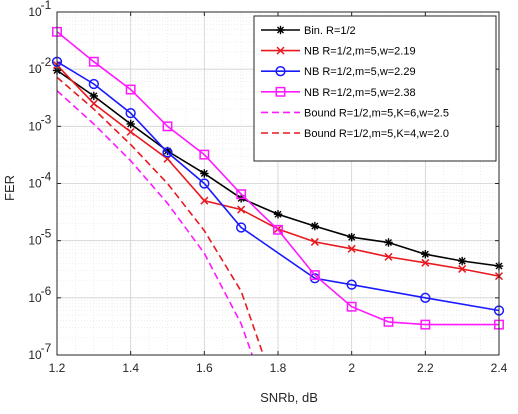 The image size is (518, 414). I want to click on legend-label: NB R=1/2,m=5,w=2.38, so click(360, 93).